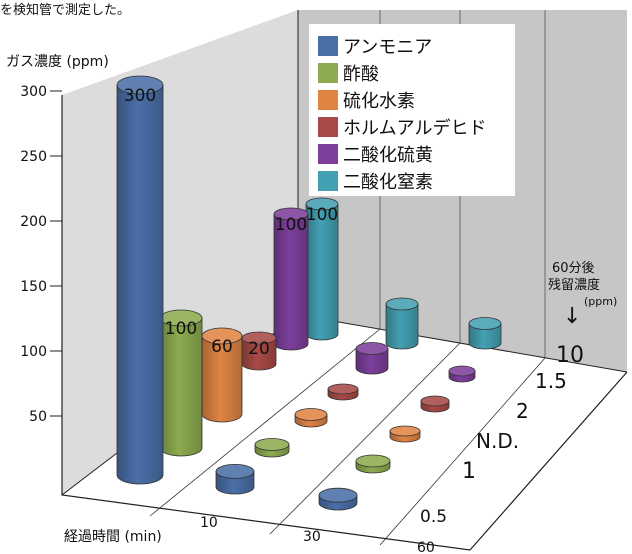  I want to click on bar-label-二酸化硫黄: 100, so click(291, 225).